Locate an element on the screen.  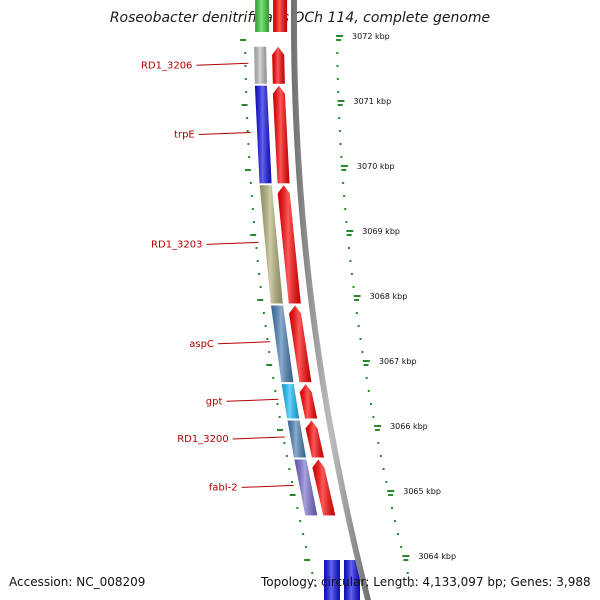
cds-shine-gpt is located at coordinates (308, 401).